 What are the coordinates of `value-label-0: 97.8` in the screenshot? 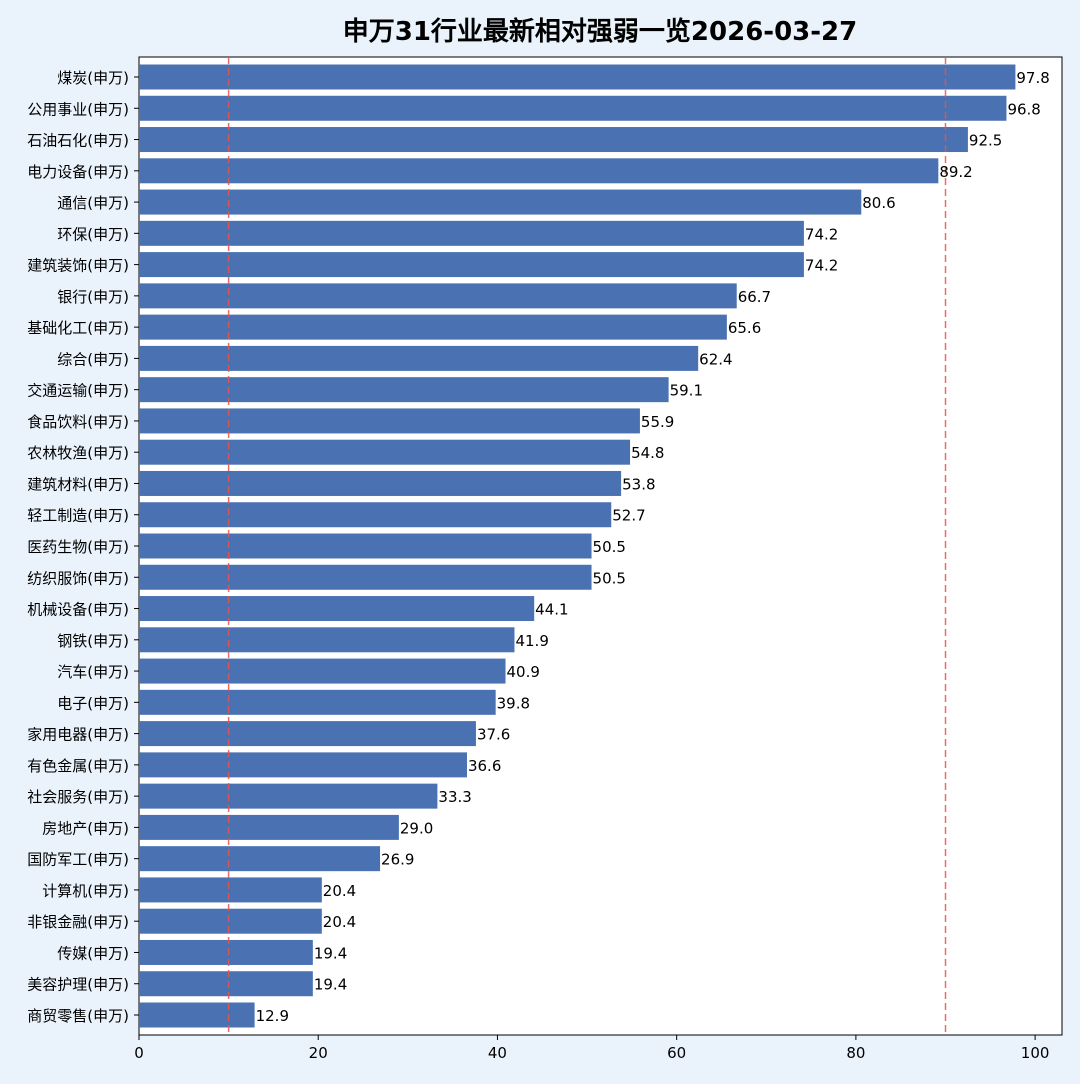 It's located at (1032, 78).